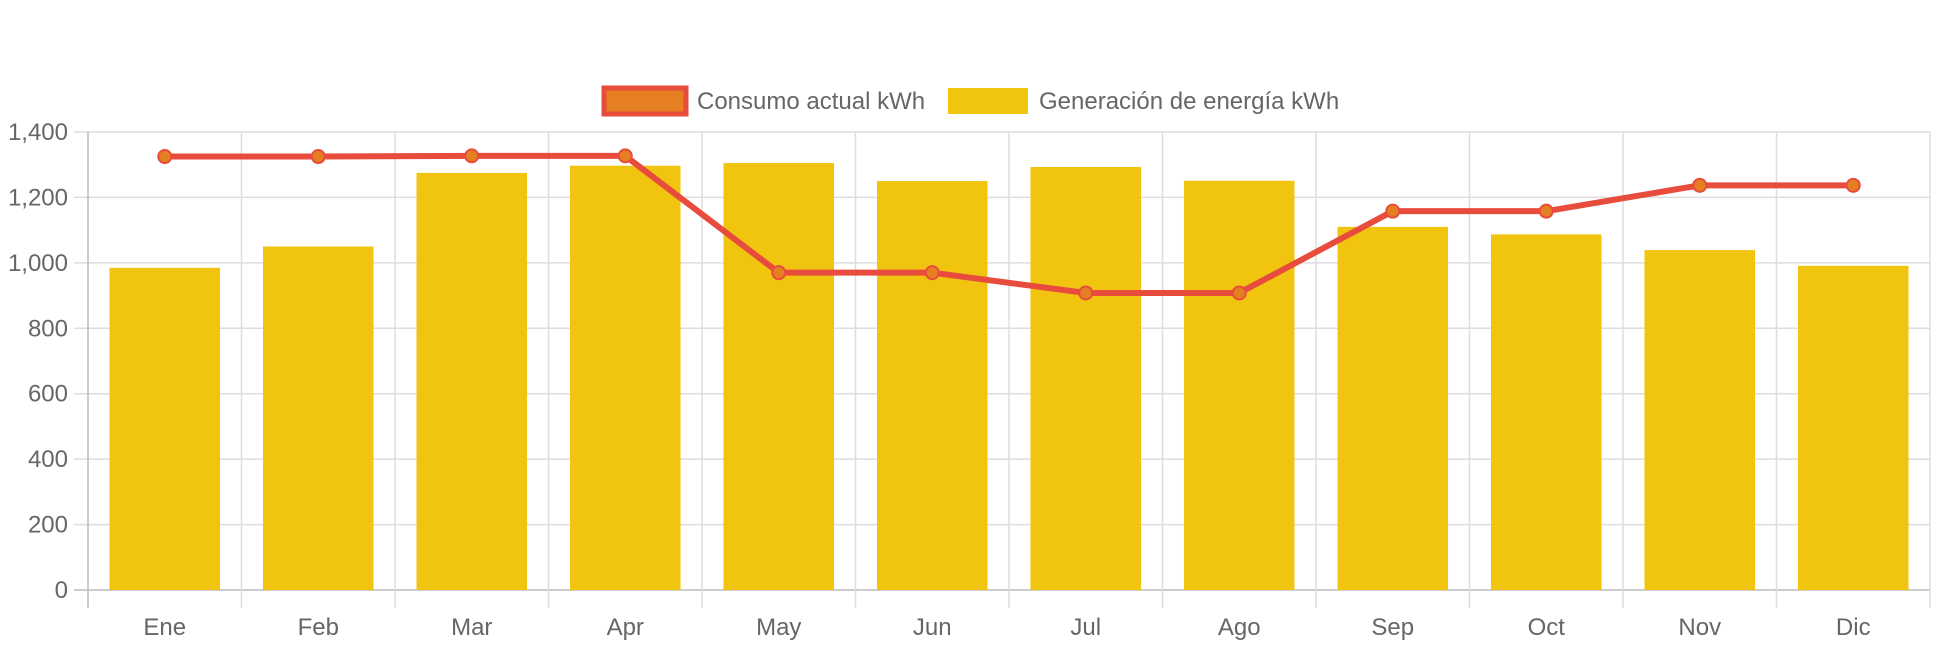 Image resolution: width=1942 pixels, height=646 pixels. I want to click on y-tick-label: 1,400, so click(38, 132).